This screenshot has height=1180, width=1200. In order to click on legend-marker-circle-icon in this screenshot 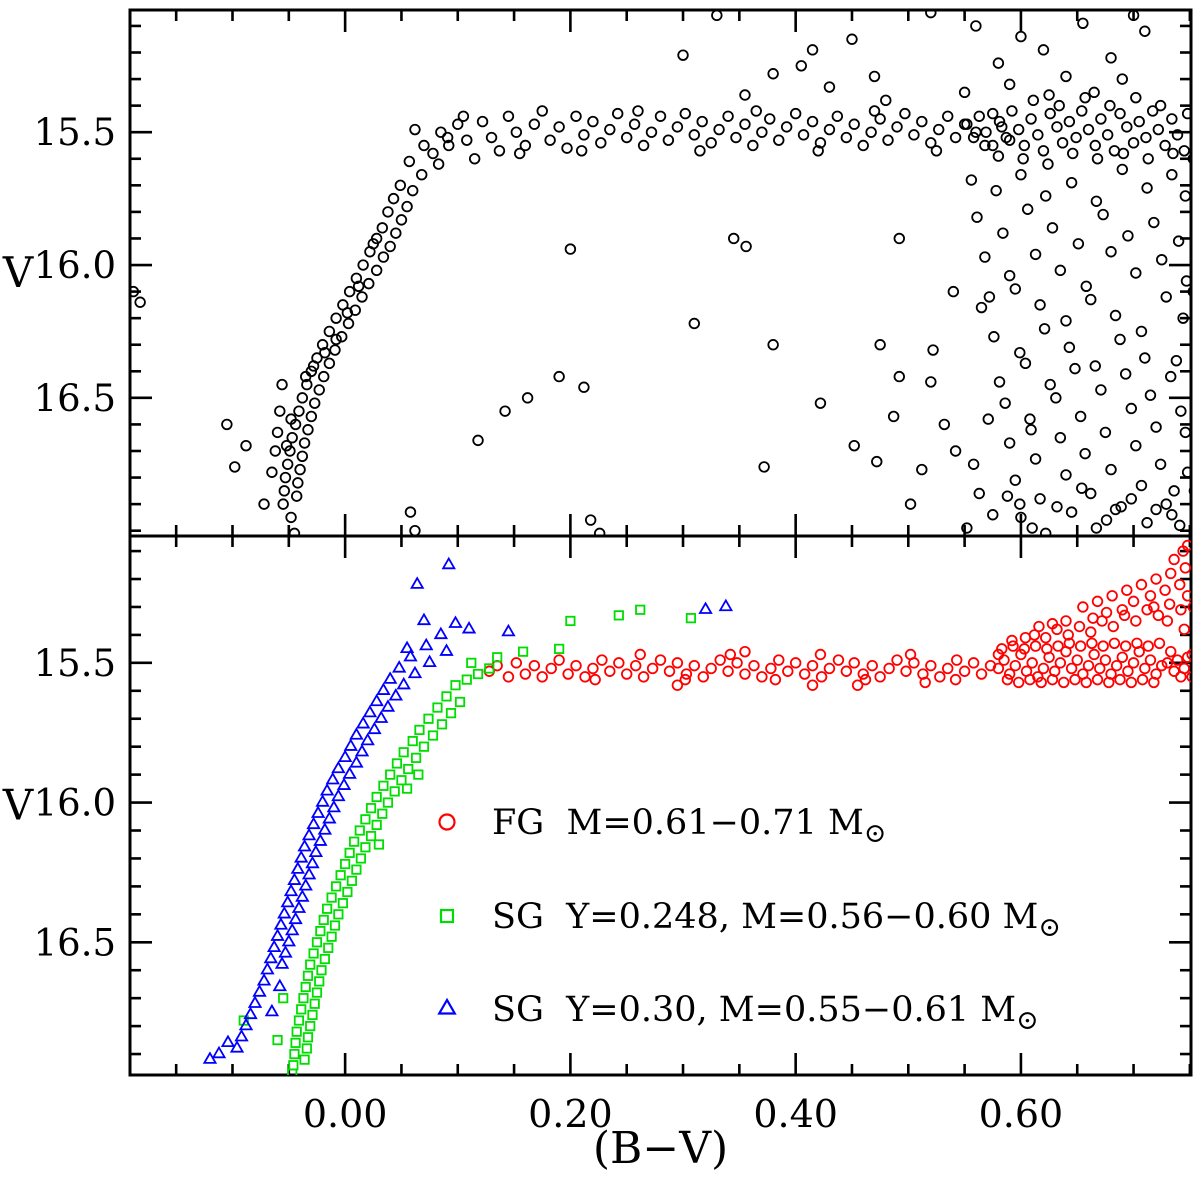, I will do `click(447, 822)`.